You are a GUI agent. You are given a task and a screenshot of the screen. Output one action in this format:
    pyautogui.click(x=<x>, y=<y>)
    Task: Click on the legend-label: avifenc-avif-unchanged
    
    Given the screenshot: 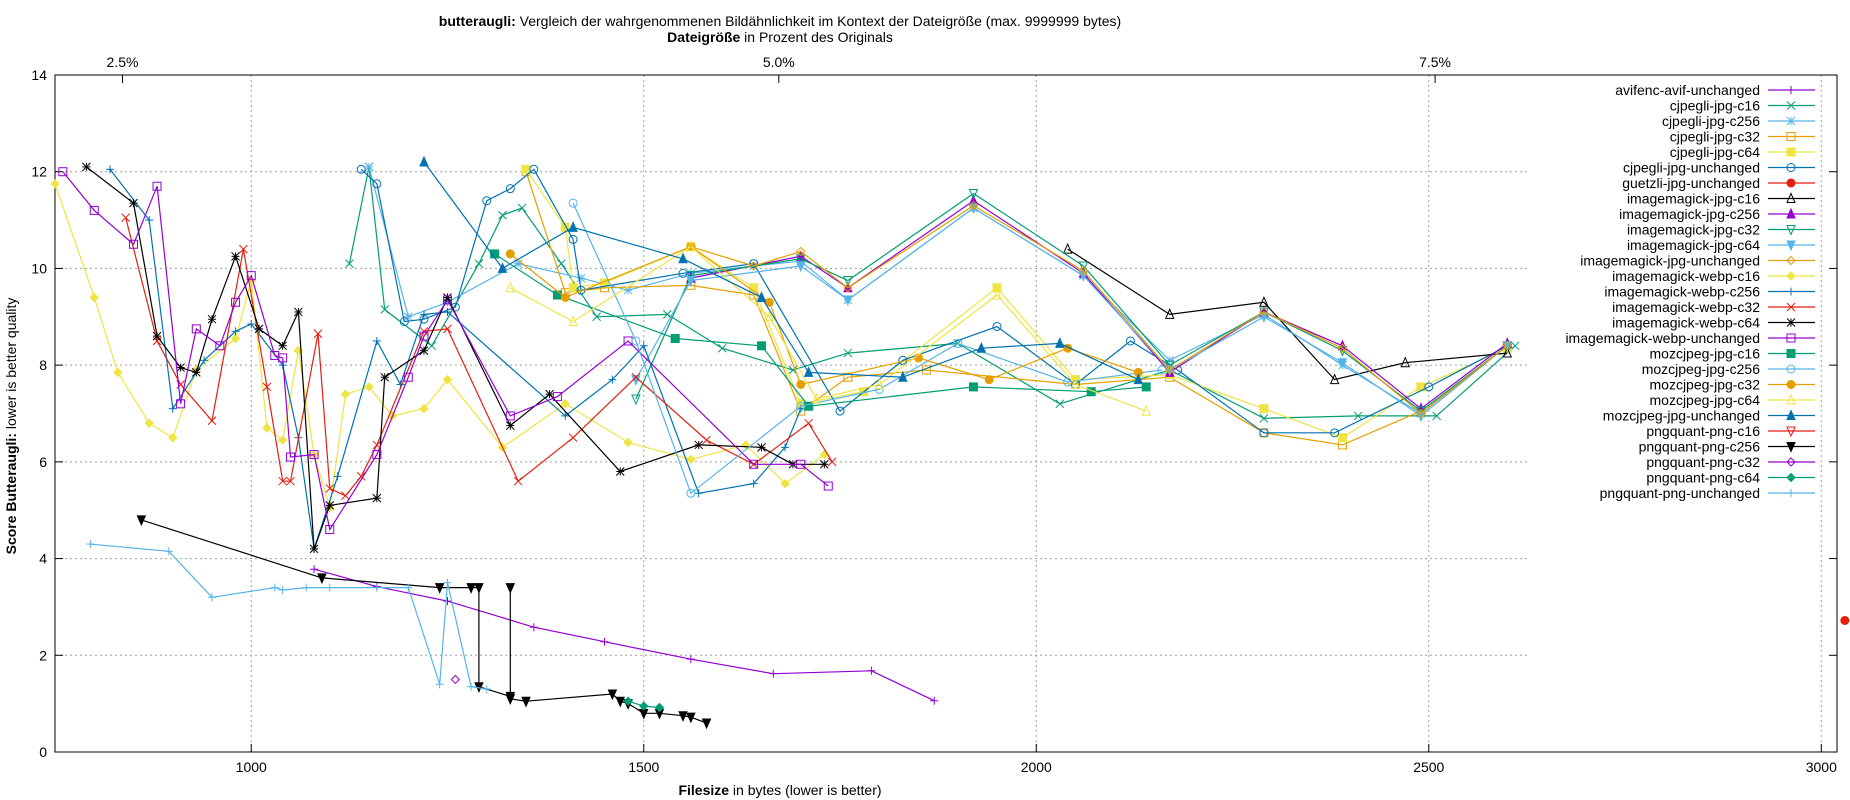 What is the action you would take?
    pyautogui.click(x=1687, y=90)
    